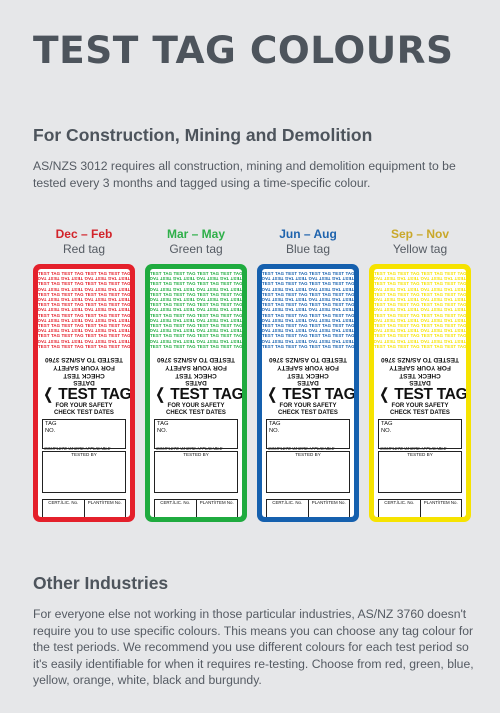 The image size is (500, 713). What do you see at coordinates (308, 234) in the screenshot?
I see `tag-season: Jun – Aug` at bounding box center [308, 234].